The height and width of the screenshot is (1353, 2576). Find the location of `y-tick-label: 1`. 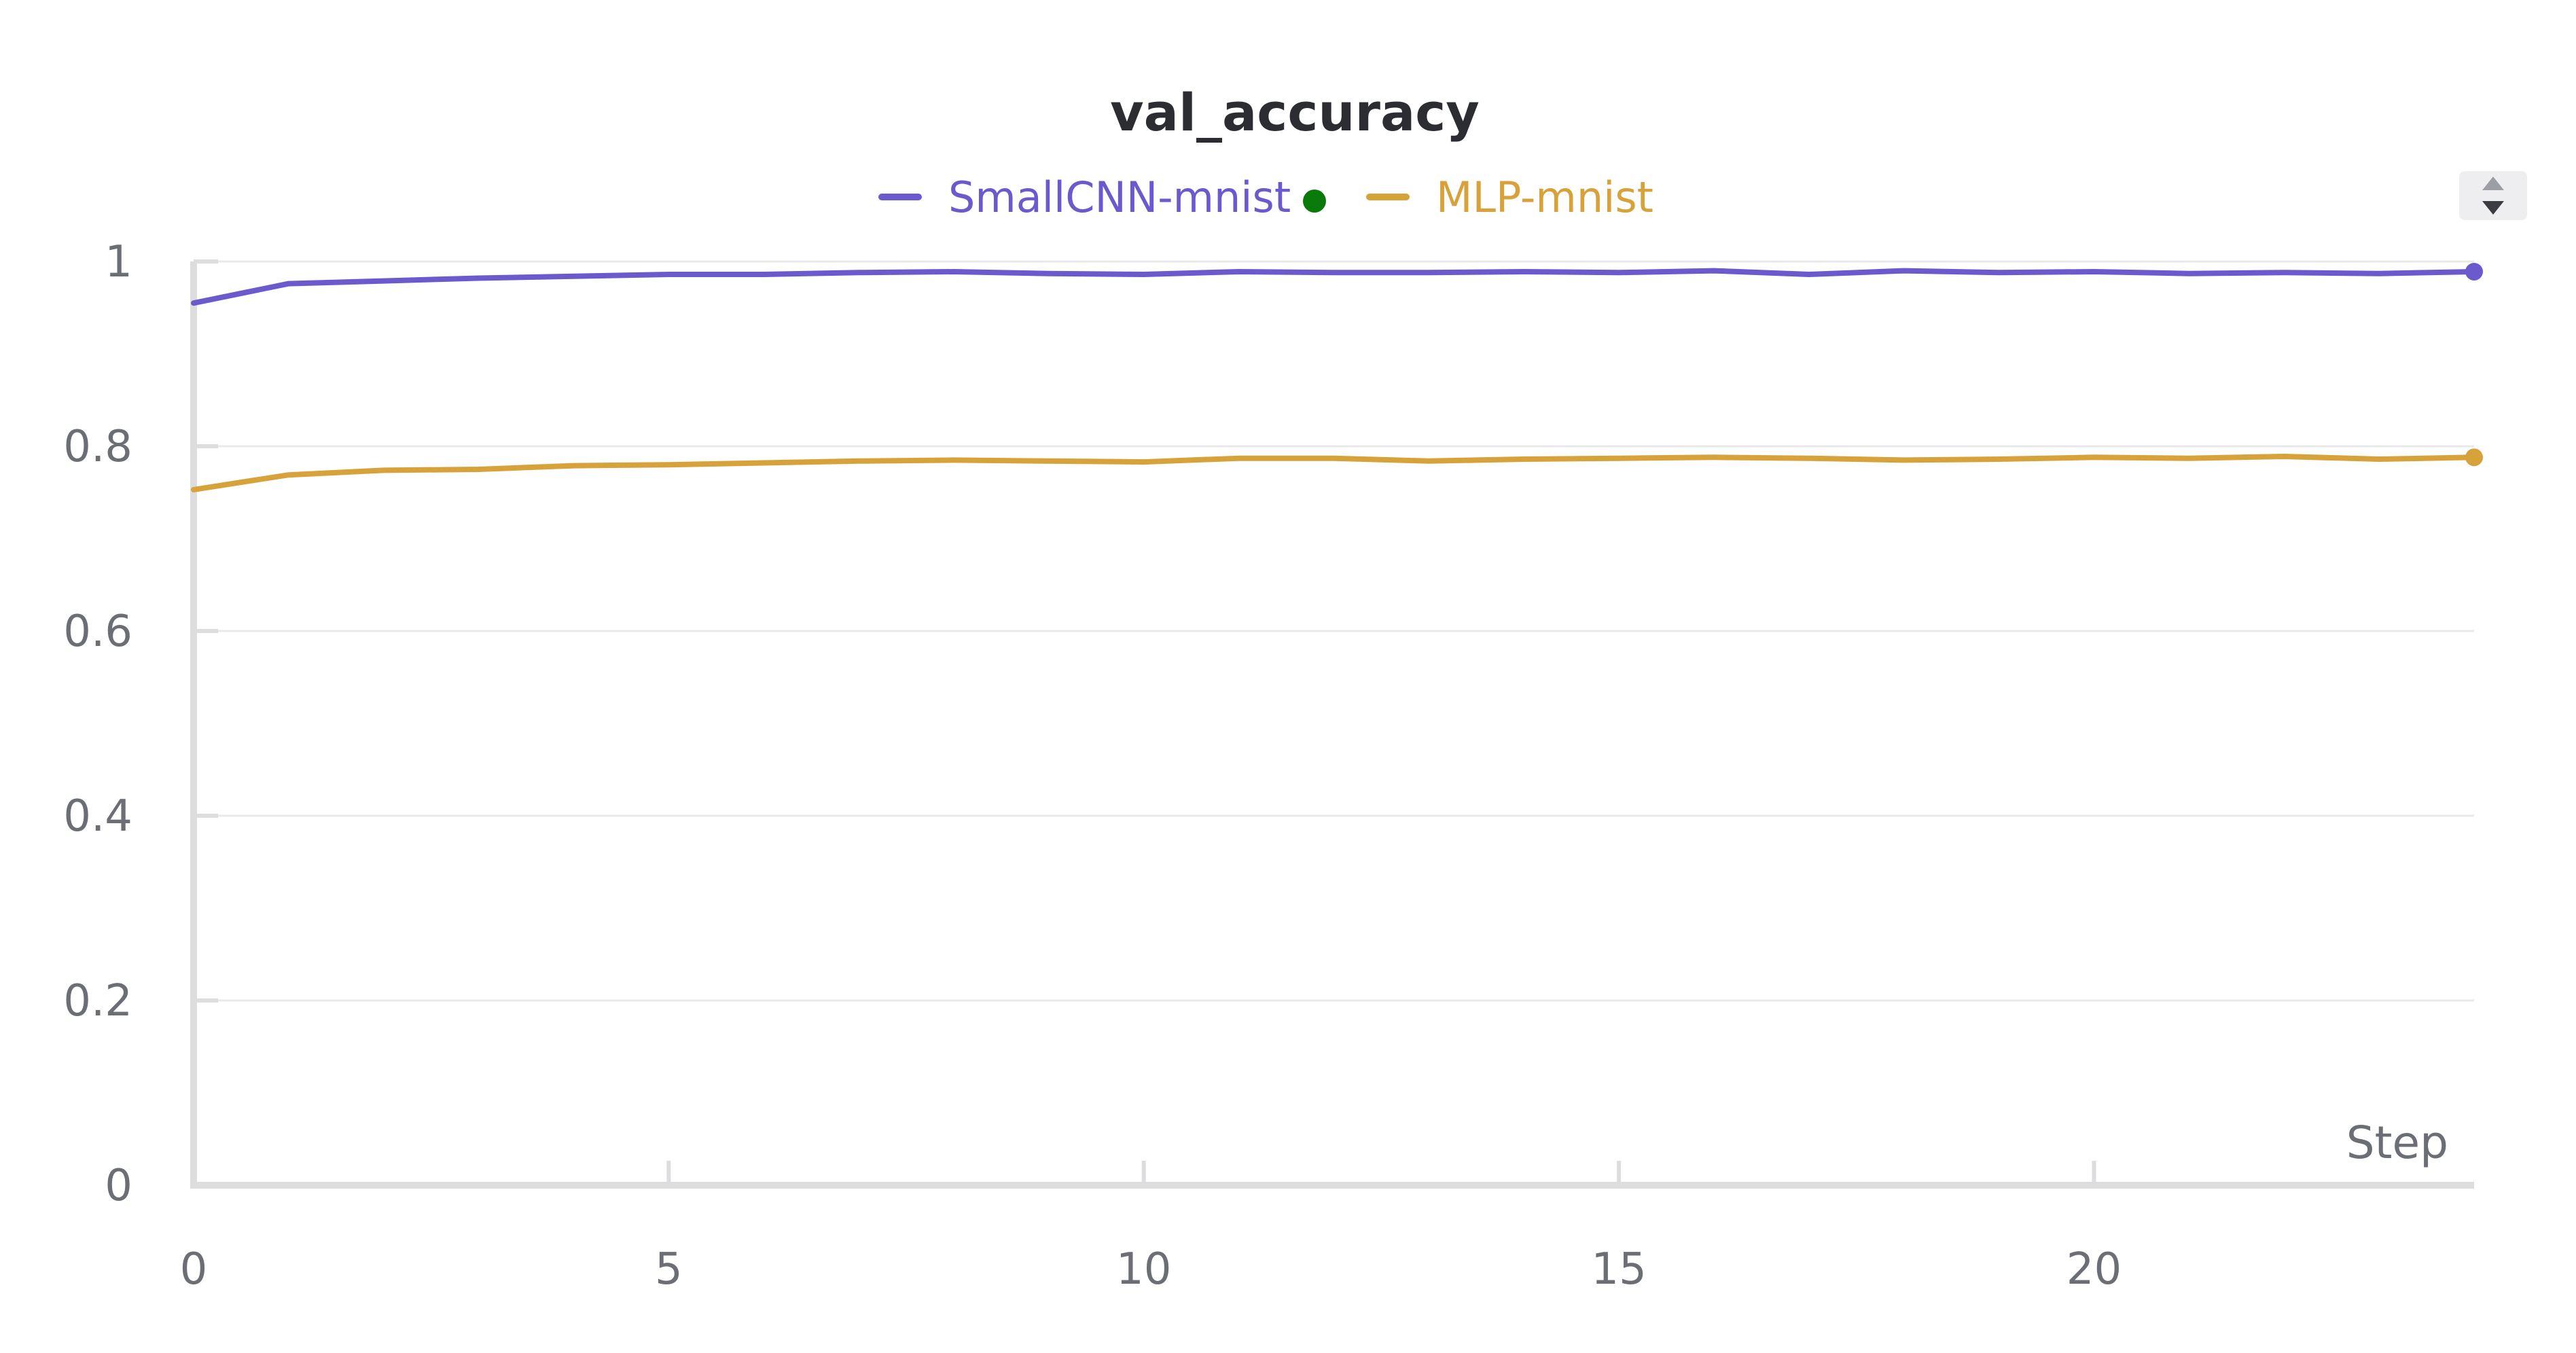

y-tick-label: 1 is located at coordinates (119, 262).